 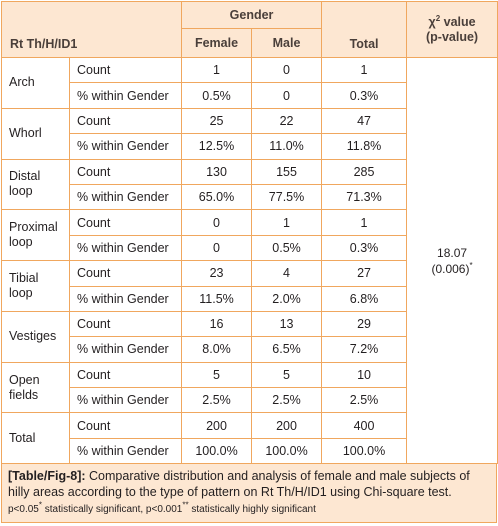 I want to click on group-label-line: Open, so click(x=24, y=379).